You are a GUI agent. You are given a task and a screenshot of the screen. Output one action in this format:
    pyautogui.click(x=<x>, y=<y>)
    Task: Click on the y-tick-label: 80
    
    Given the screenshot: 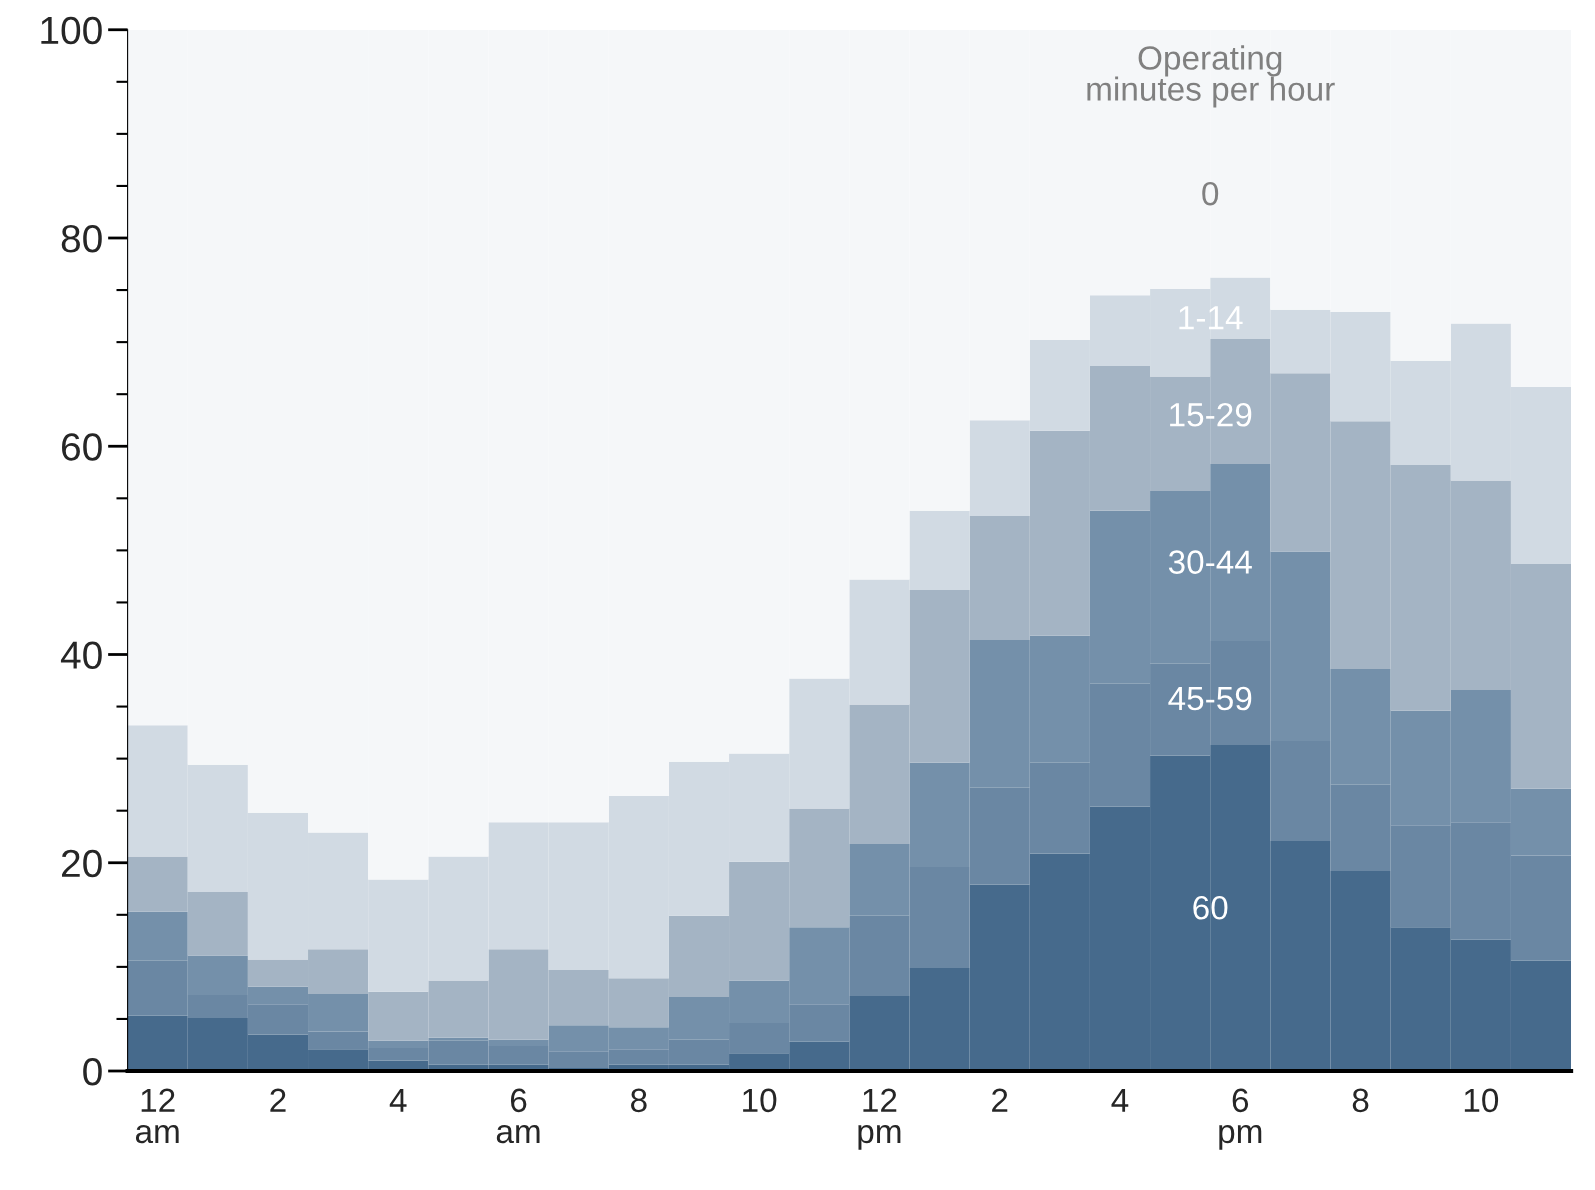 What is the action you would take?
    pyautogui.click(x=81, y=238)
    